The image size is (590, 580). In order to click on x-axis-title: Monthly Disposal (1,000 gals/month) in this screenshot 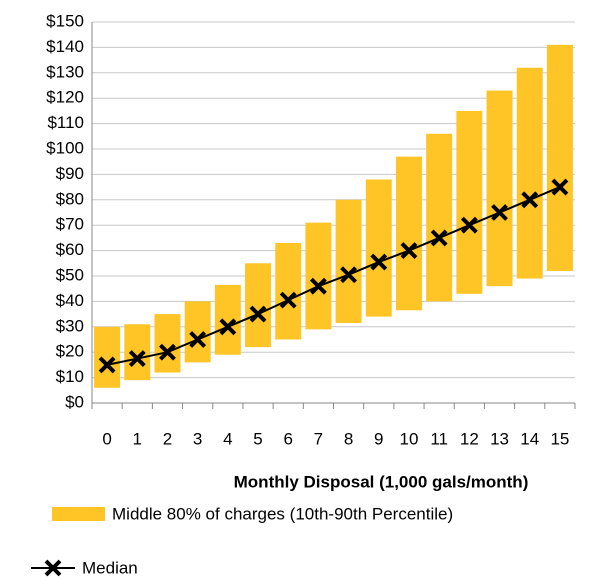, I will do `click(381, 481)`.